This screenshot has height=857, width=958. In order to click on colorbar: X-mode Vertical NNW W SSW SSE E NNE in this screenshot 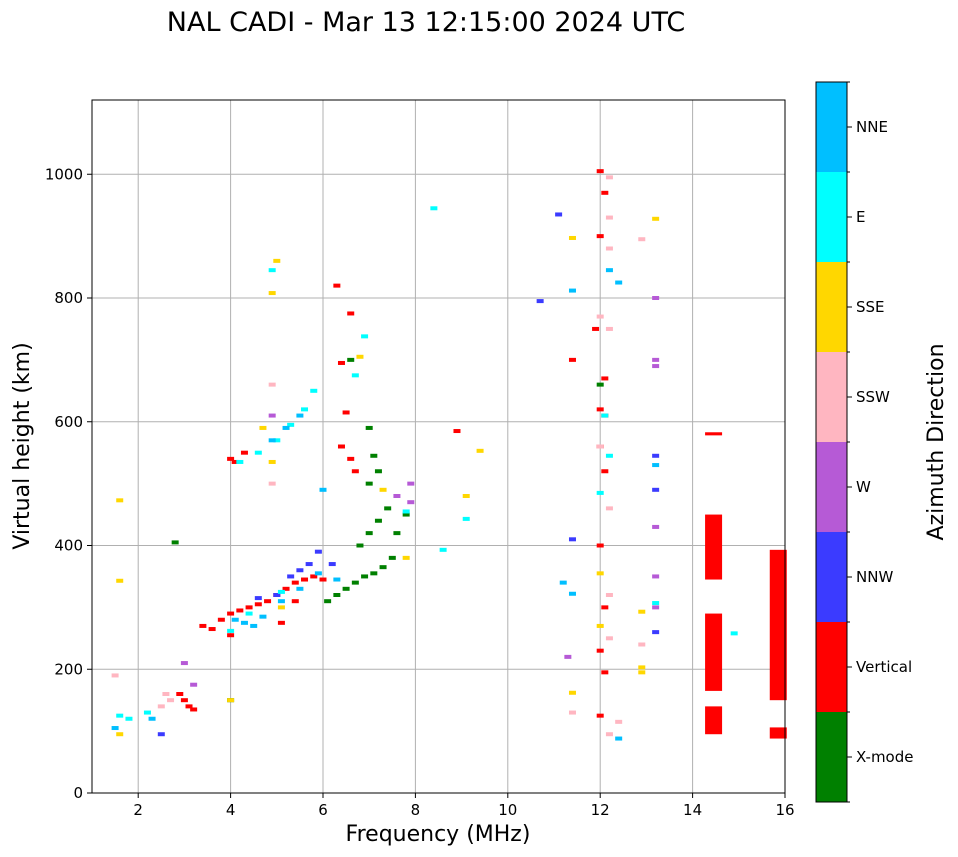, I will do `click(864, 442)`.